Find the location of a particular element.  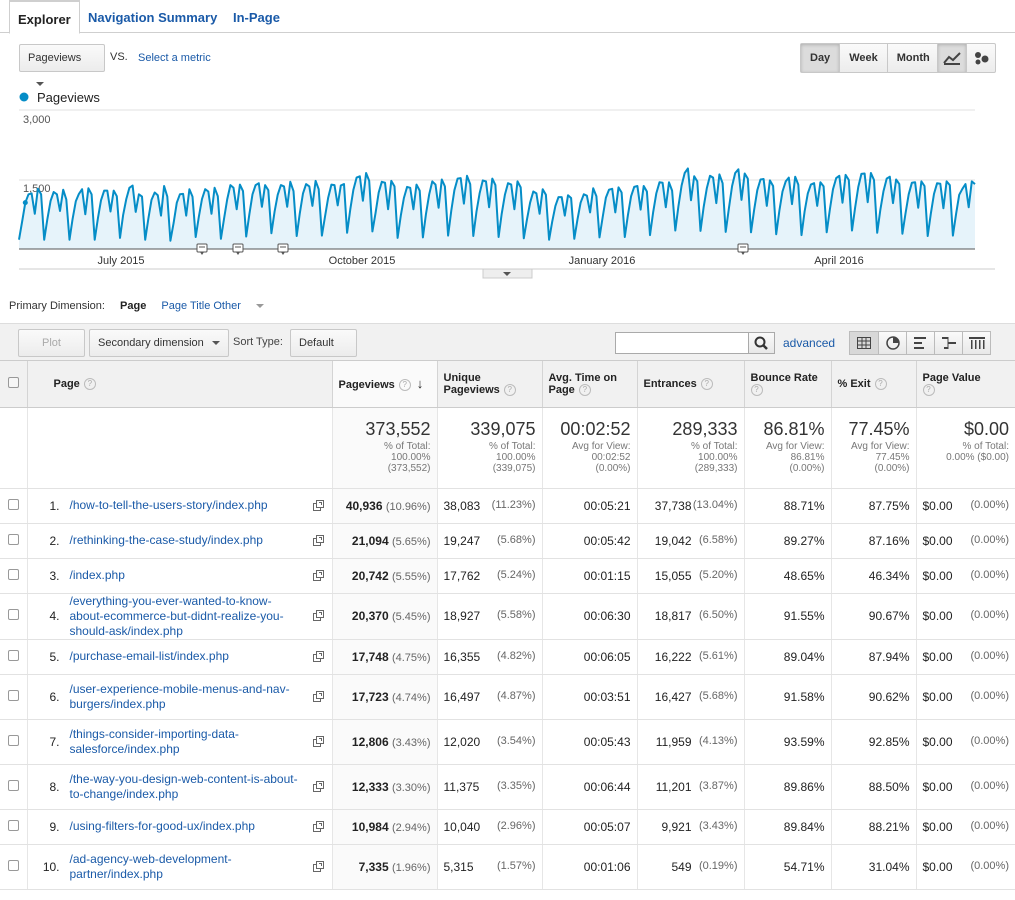

total-cell: 77.45% Avg for View: 77.45% (0.00%) is located at coordinates (874, 448).